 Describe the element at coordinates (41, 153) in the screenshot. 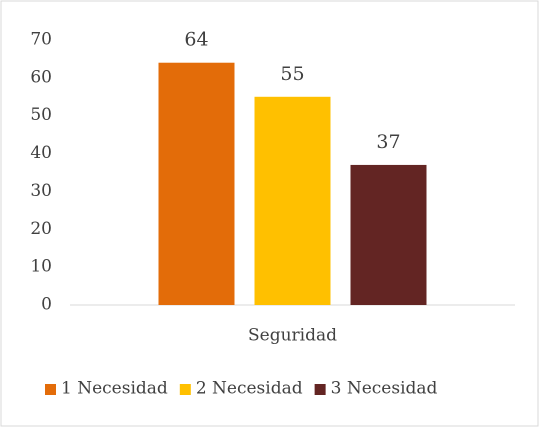

I see `y-tick-label: 40` at that location.